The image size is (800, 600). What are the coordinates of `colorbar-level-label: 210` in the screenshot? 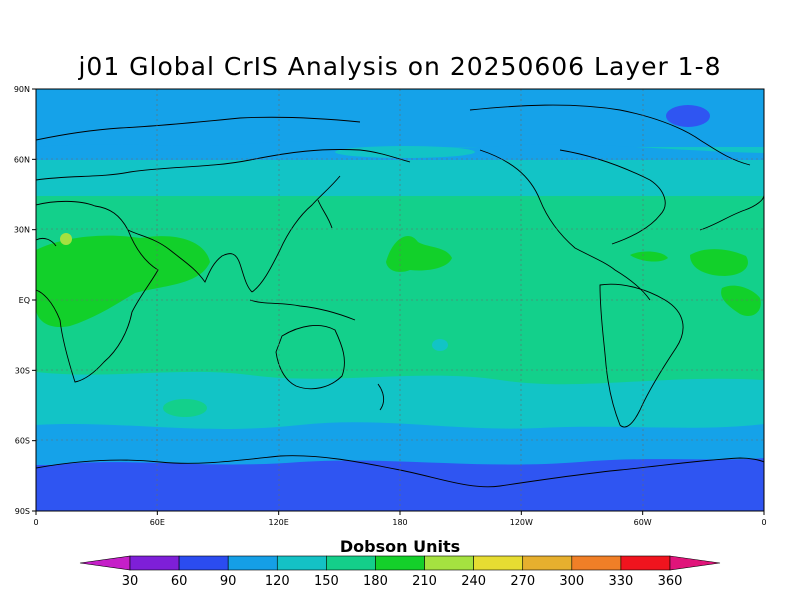 It's located at (424, 581).